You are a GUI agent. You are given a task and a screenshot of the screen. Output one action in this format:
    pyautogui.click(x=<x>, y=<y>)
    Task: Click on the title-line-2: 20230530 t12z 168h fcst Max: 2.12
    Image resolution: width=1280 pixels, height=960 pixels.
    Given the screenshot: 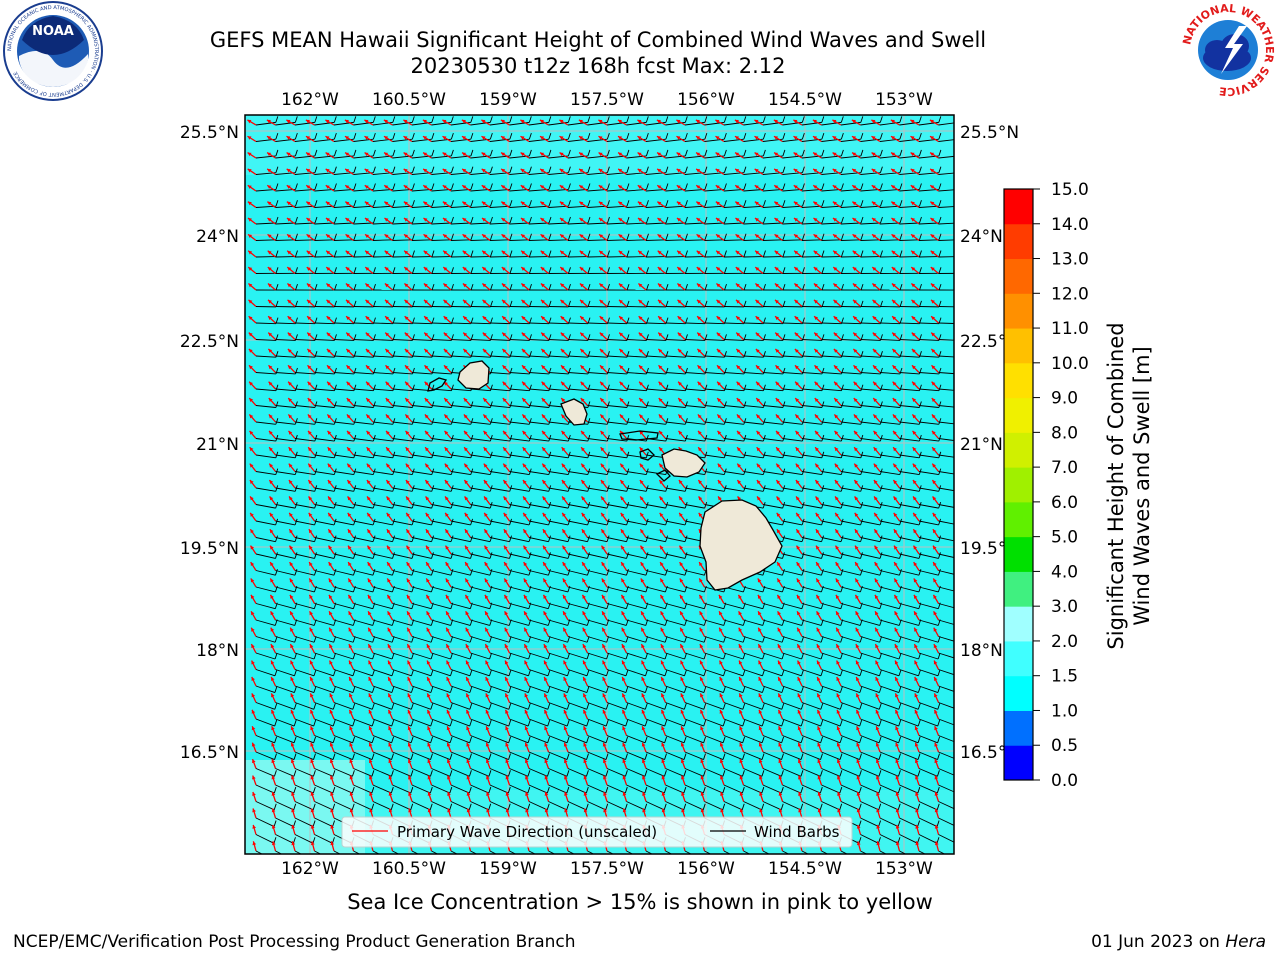 What is the action you would take?
    pyautogui.click(x=598, y=66)
    